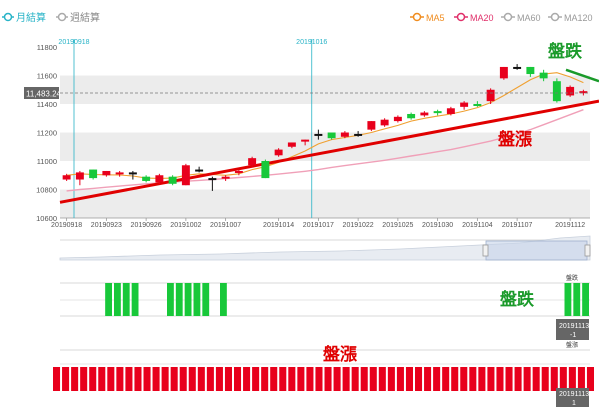 This screenshot has height=407, width=599. What do you see at coordinates (397, 225) in the screenshot?
I see `x-tick-label: 20191025` at bounding box center [397, 225].